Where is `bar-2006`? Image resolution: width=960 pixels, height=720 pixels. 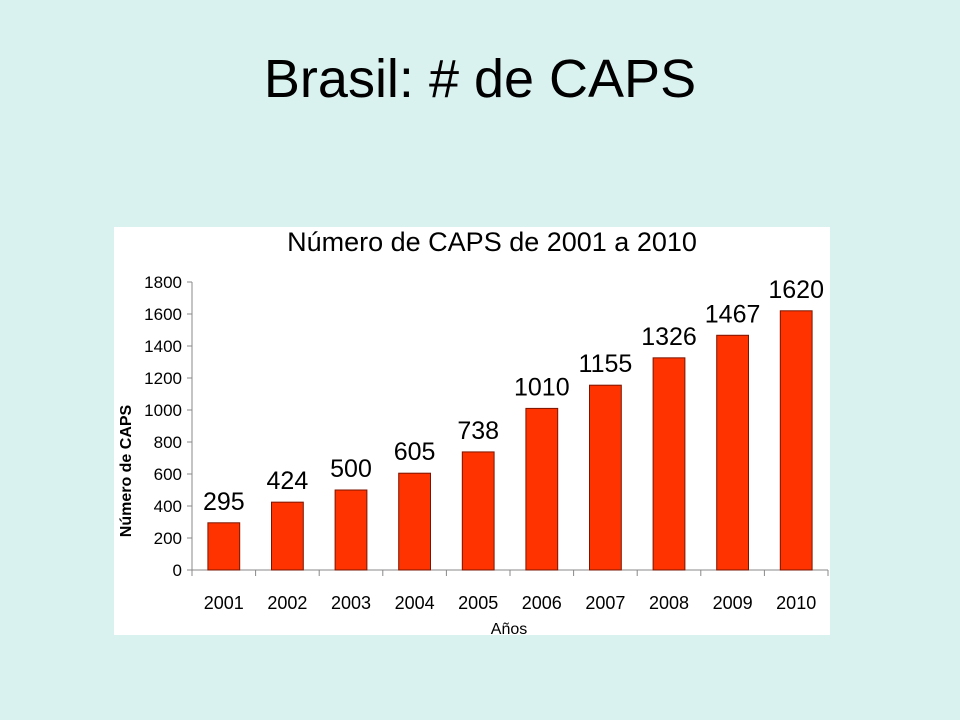
bar-2006 is located at coordinates (542, 489).